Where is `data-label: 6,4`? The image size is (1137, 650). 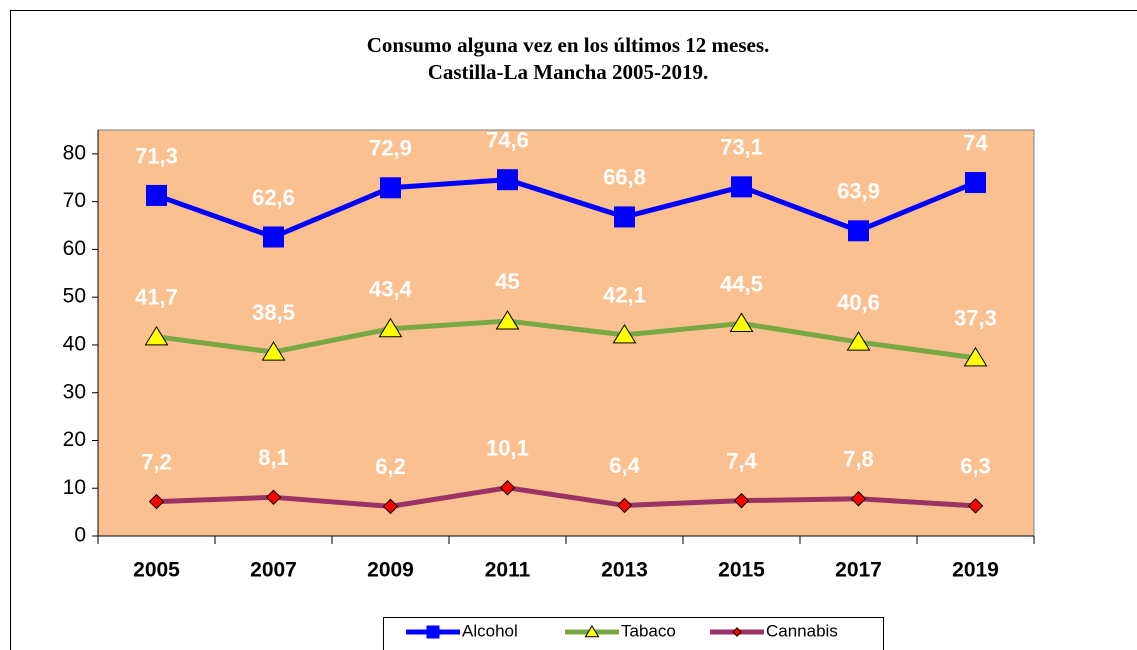 data-label: 6,4 is located at coordinates (624, 465).